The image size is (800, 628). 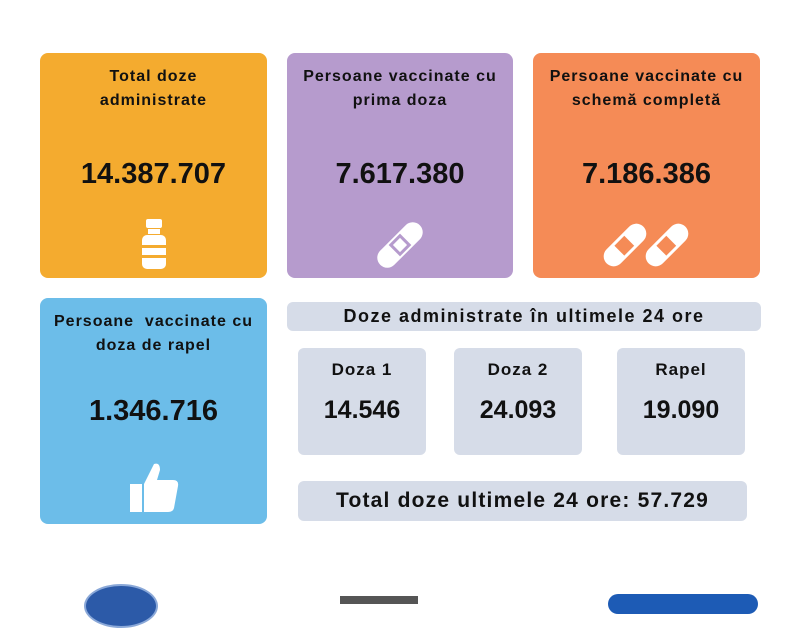 I want to click on dose-value: 14.546, so click(x=362, y=410).